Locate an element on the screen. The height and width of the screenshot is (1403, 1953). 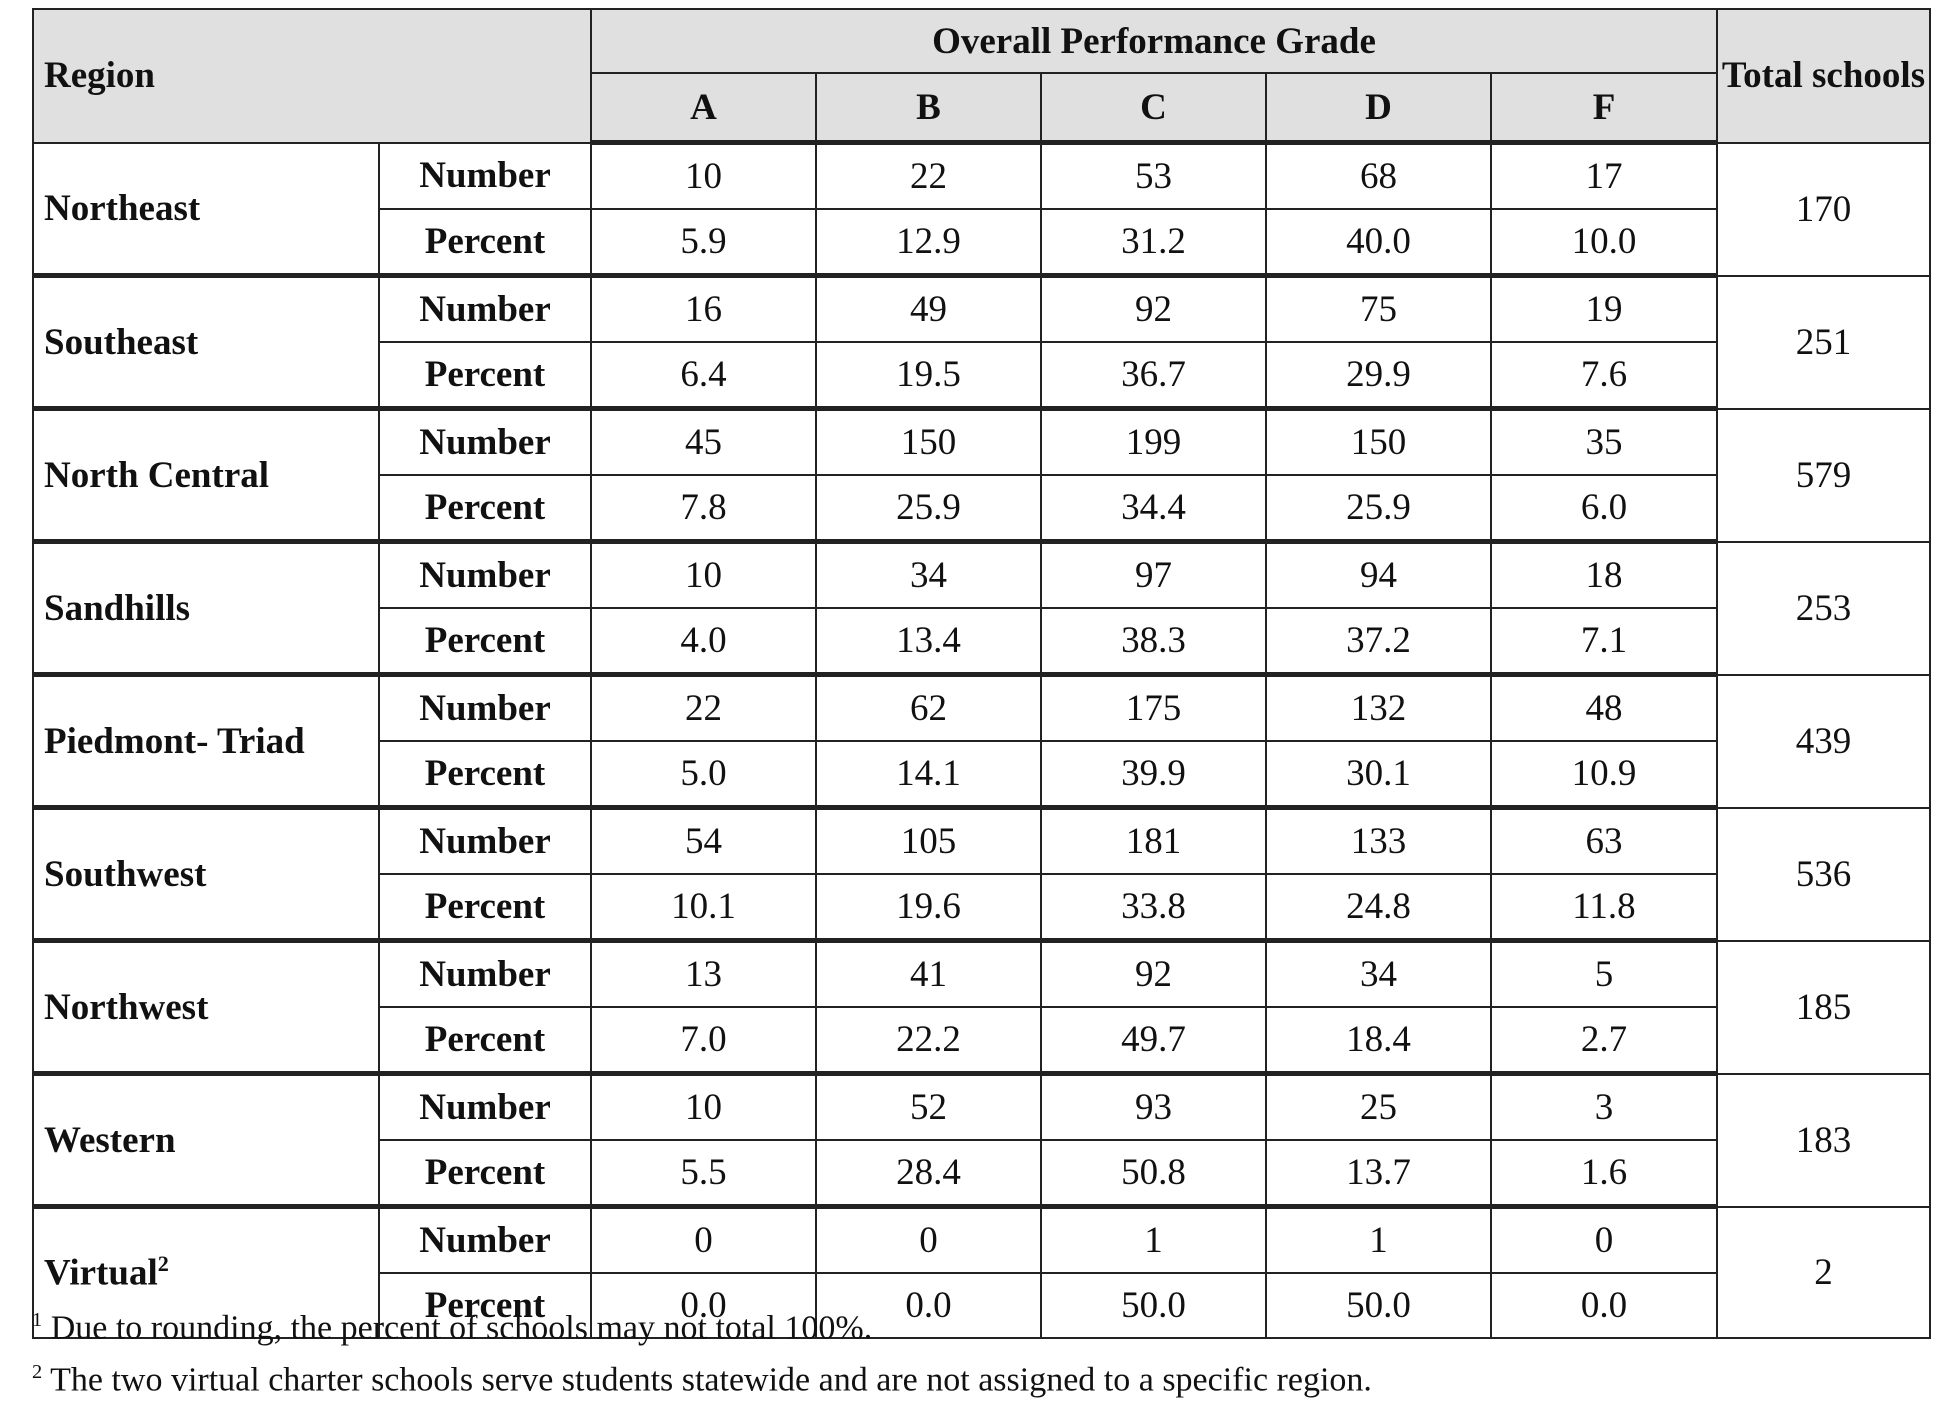
percent-cell: 2.7 is located at coordinates (1604, 1041).